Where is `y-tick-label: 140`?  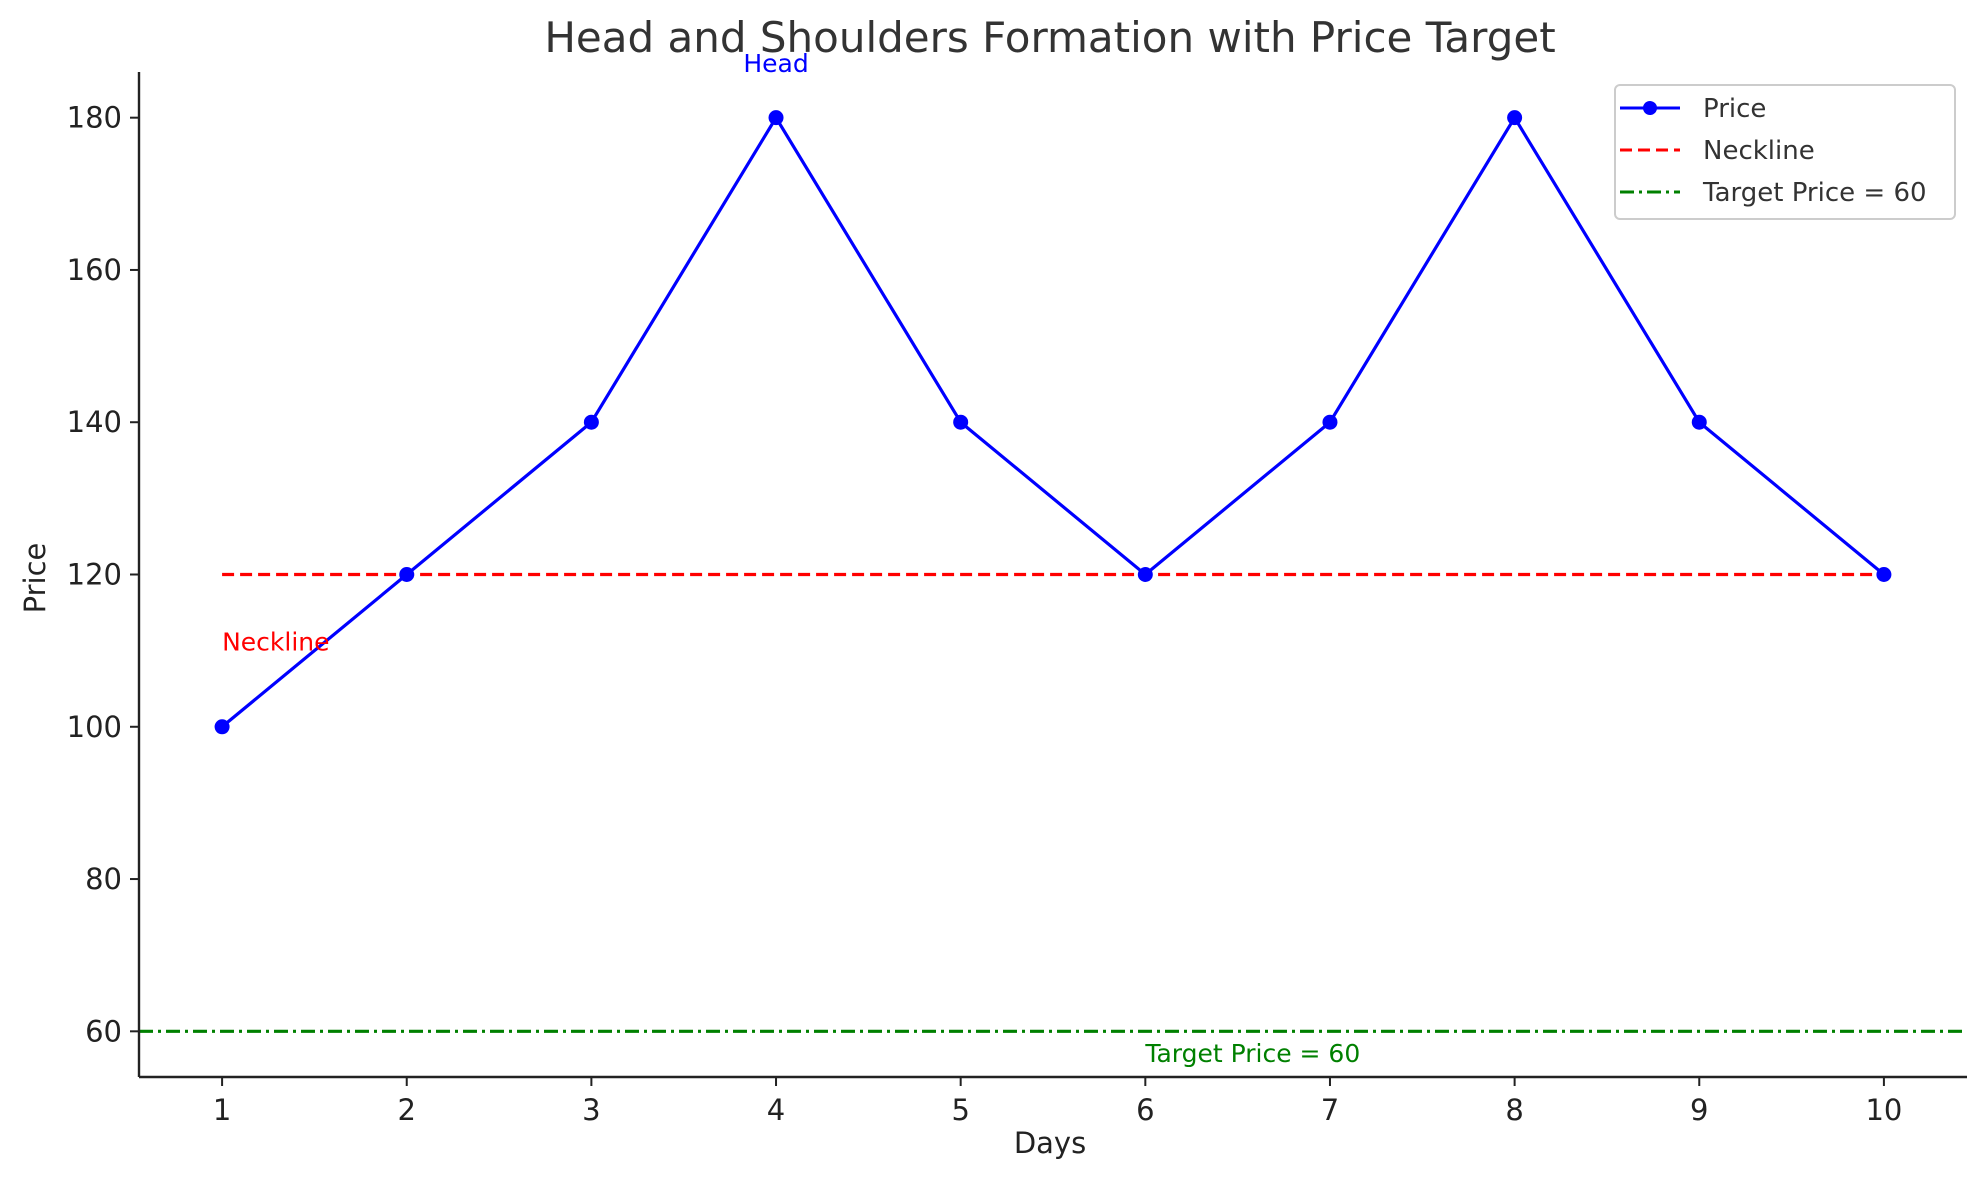
y-tick-label: 140 is located at coordinates (94, 422).